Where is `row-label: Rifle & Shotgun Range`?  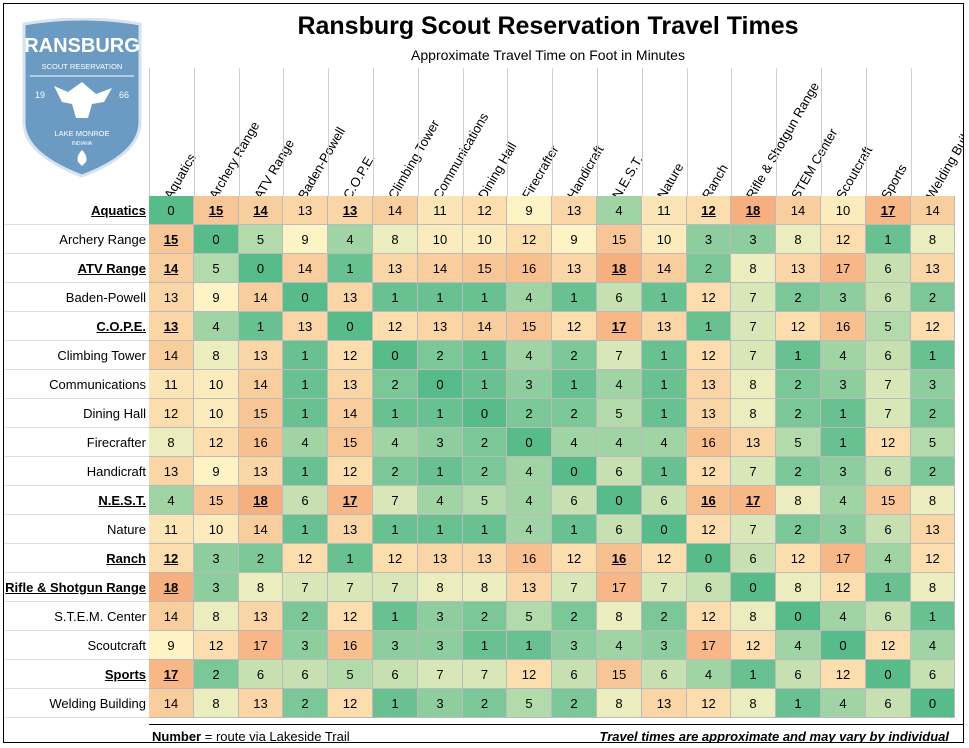
row-label: Rifle & Shotgun Range is located at coordinates (76, 587).